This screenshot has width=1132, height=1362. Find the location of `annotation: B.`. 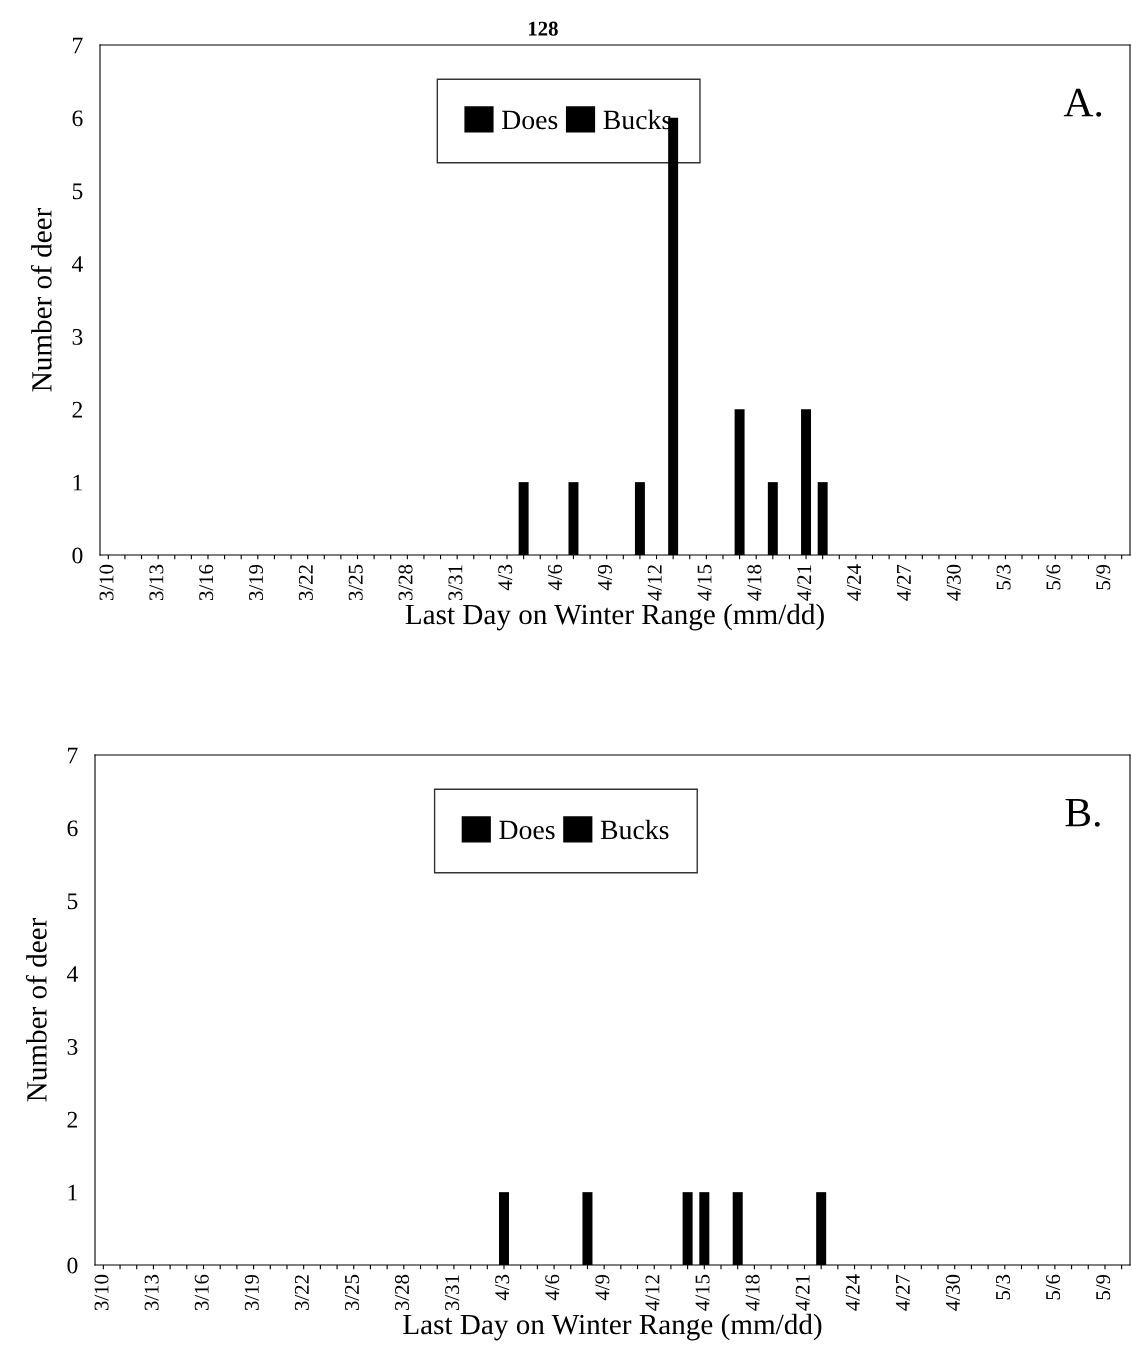

annotation: B. is located at coordinates (1082, 812).